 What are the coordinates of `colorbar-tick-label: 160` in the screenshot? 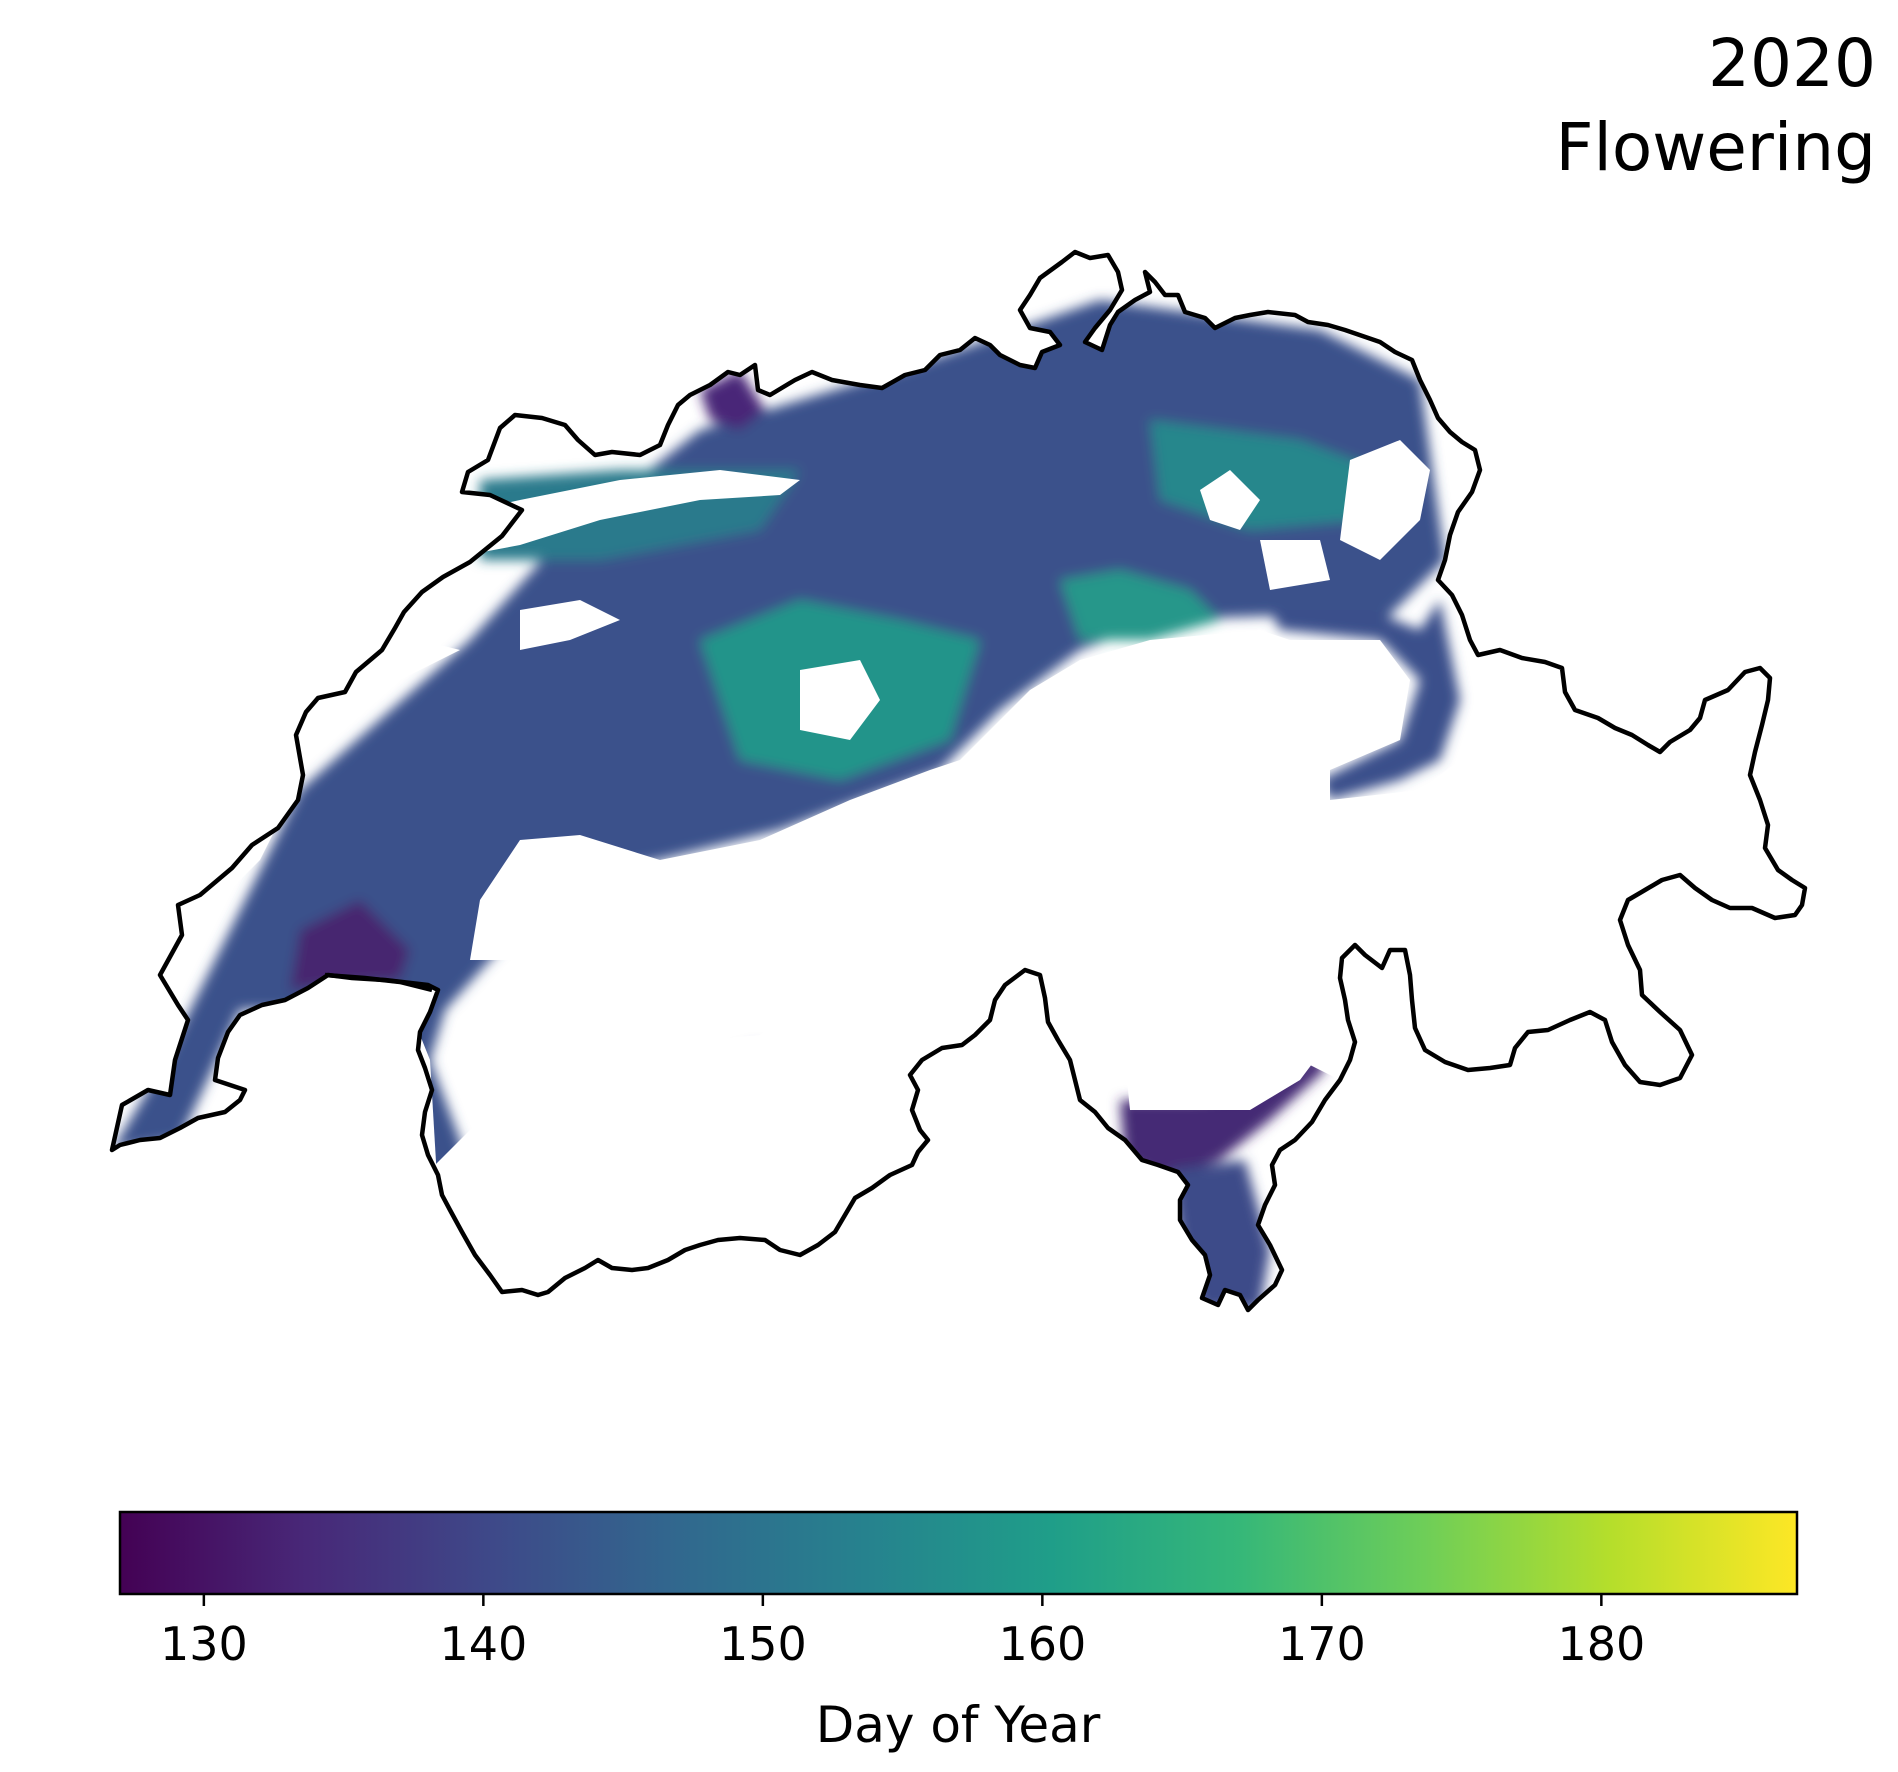 It's located at (1042, 1644).